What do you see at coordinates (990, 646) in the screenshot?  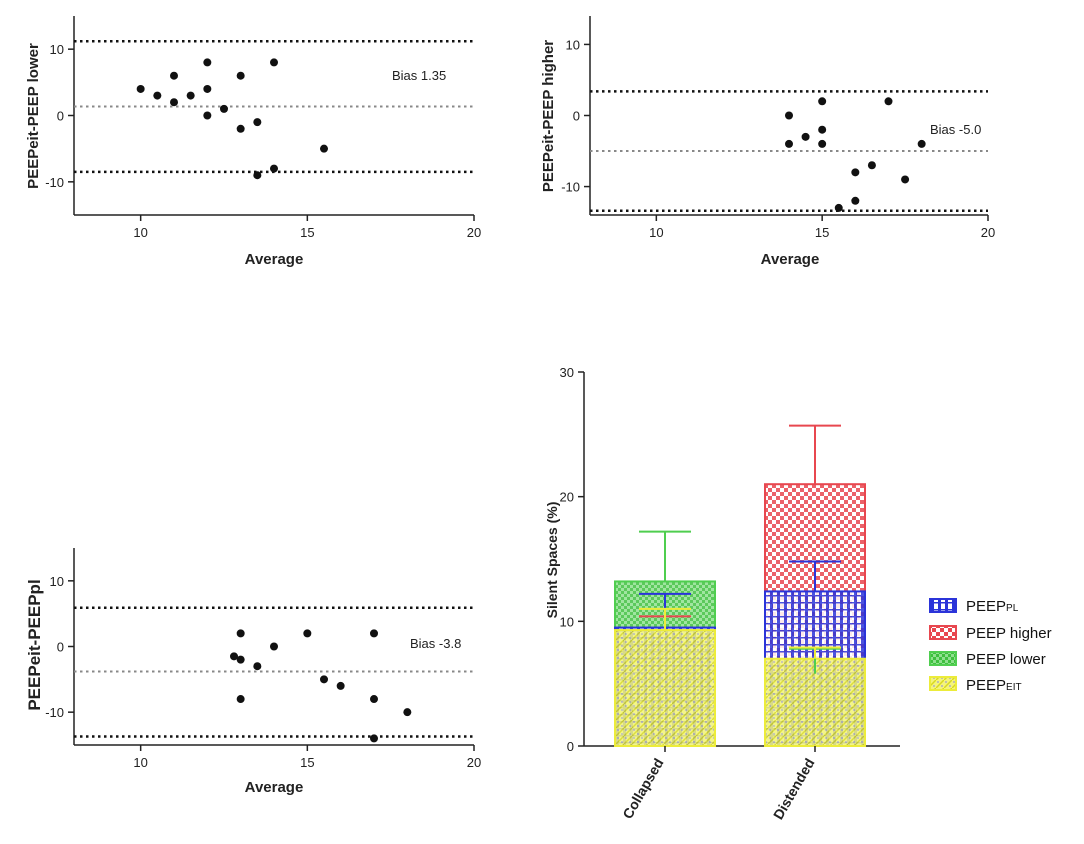 I see `legend: PEEPPL PEEP higher PEEP lower PEEPEIT` at bounding box center [990, 646].